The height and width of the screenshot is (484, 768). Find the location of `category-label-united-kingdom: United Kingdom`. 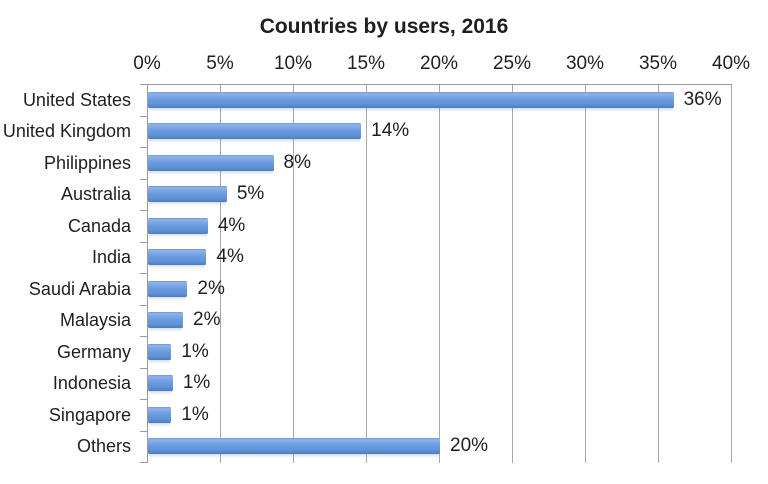

category-label-united-kingdom: United Kingdom is located at coordinates (66, 131).